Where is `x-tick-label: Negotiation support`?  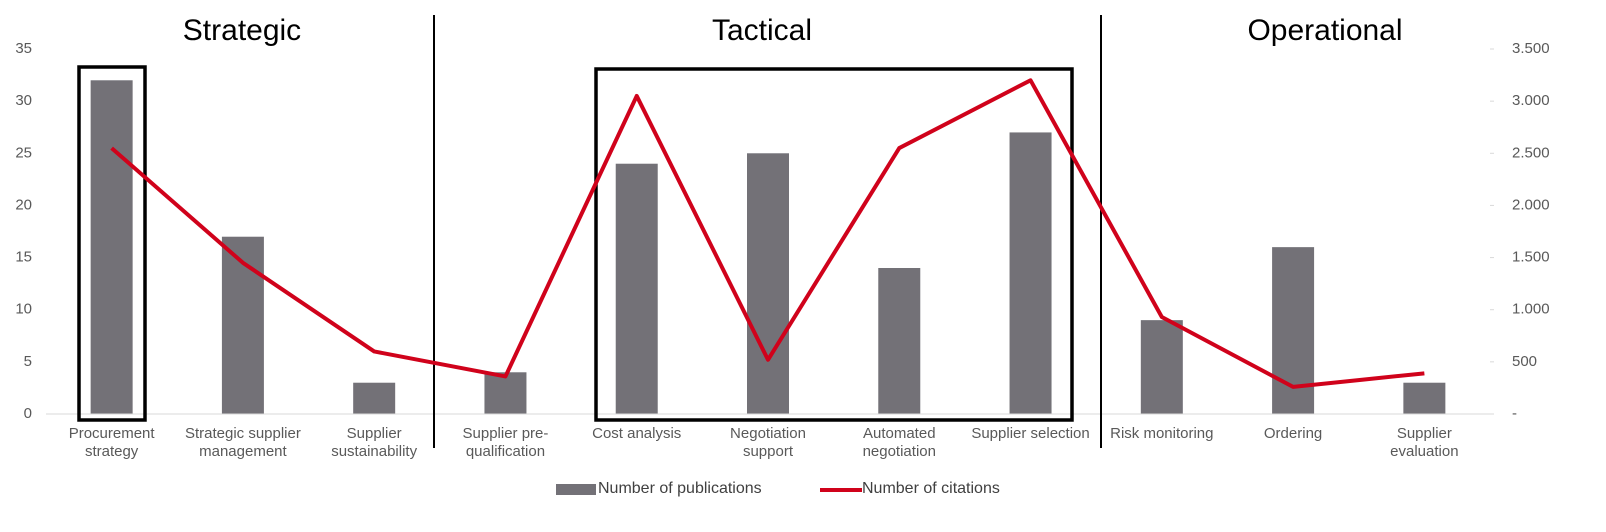
x-tick-label: Negotiation support is located at coordinates (768, 442).